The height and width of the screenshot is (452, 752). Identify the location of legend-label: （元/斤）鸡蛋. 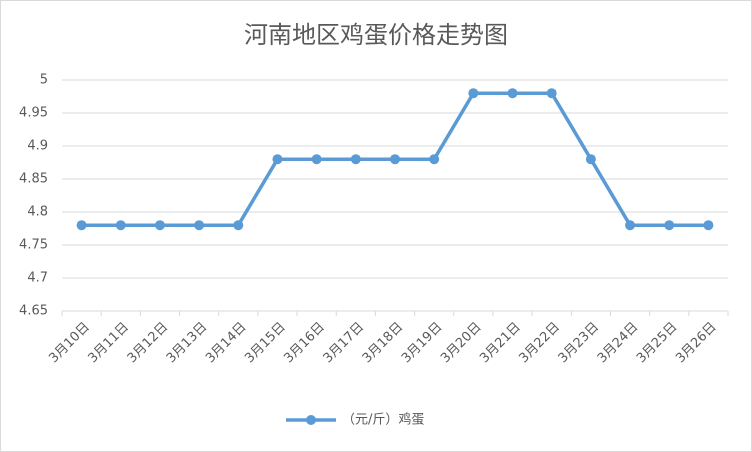
(383, 420).